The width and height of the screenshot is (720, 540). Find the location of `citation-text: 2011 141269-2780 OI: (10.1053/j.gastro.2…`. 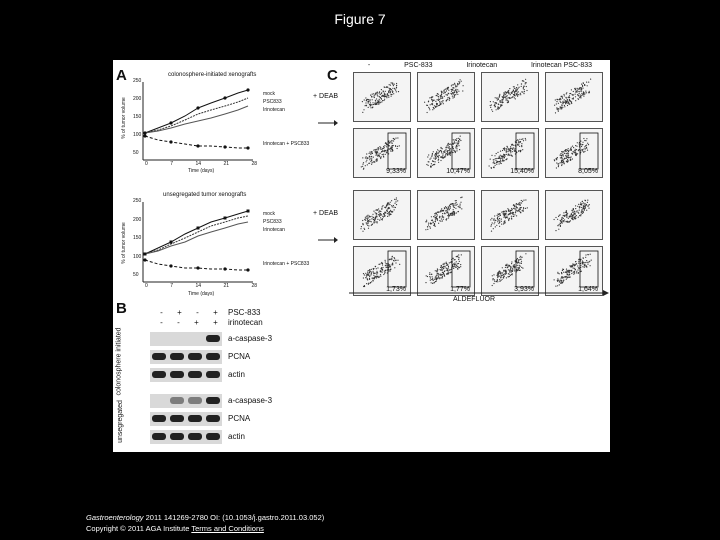

citation-text: 2011 141269-2780 OI: (10.1053/j.gastro.2… is located at coordinates (234, 517).